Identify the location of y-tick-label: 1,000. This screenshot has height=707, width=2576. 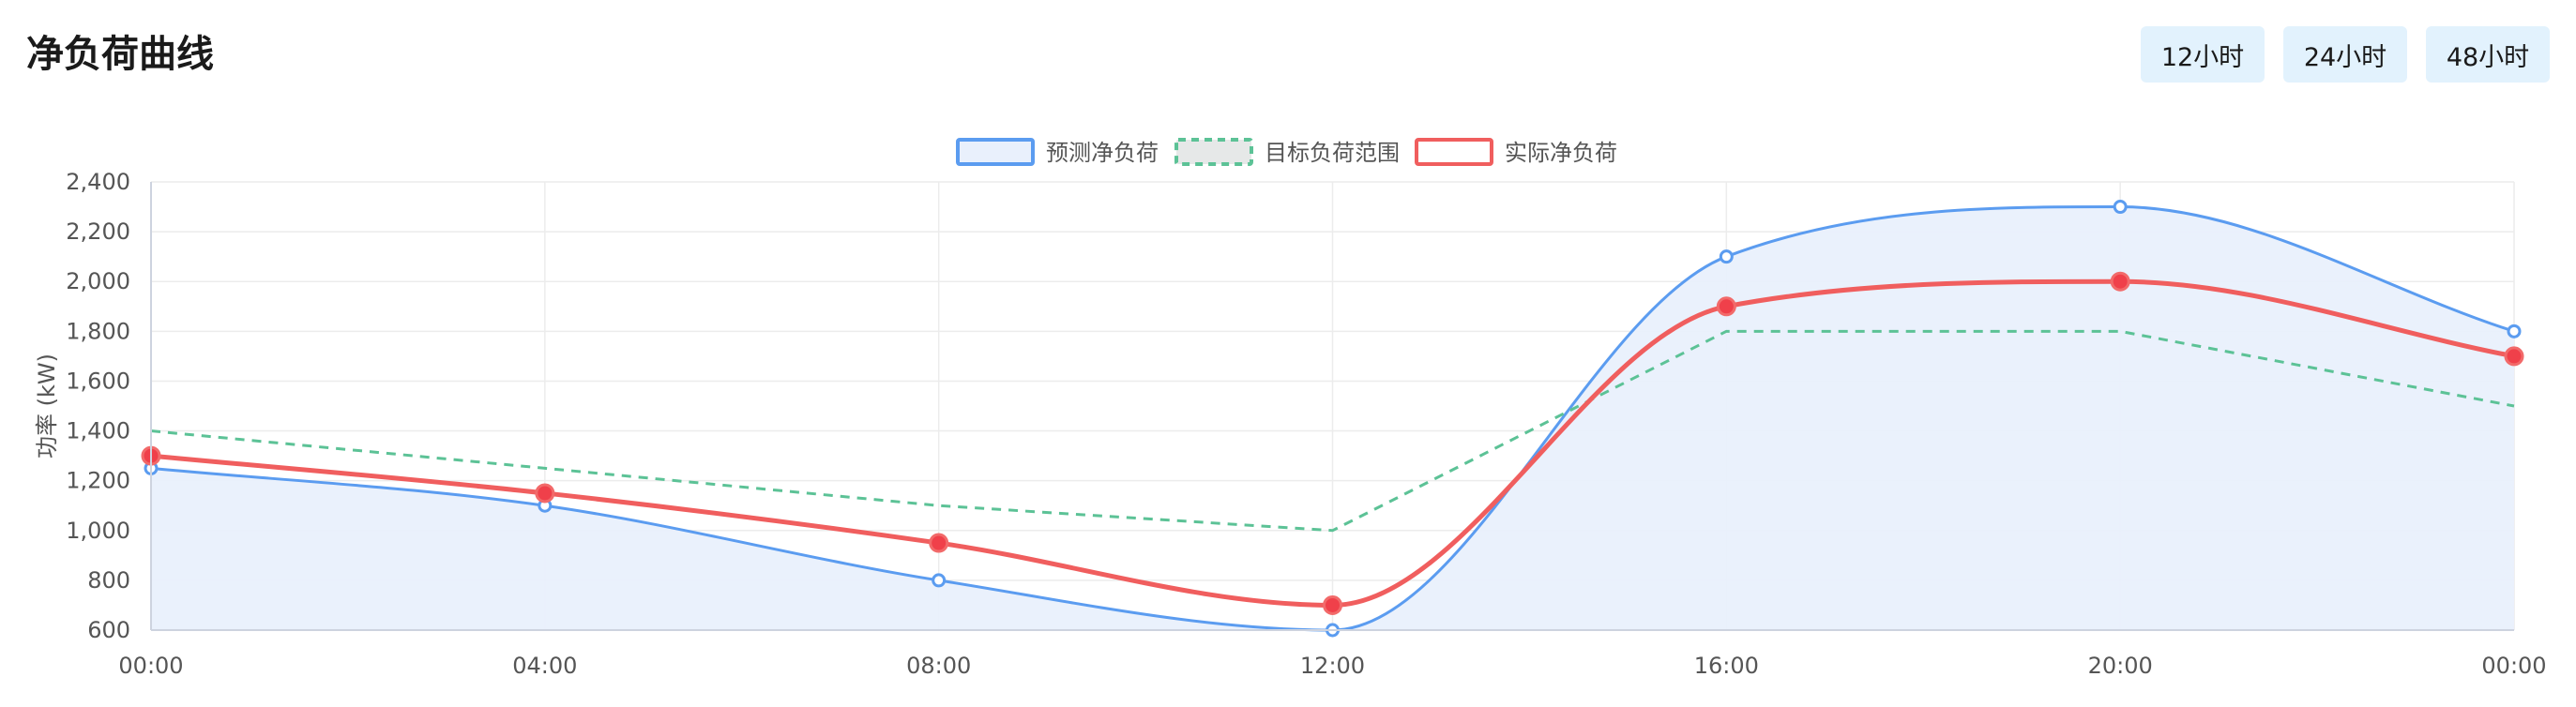
(98, 531).